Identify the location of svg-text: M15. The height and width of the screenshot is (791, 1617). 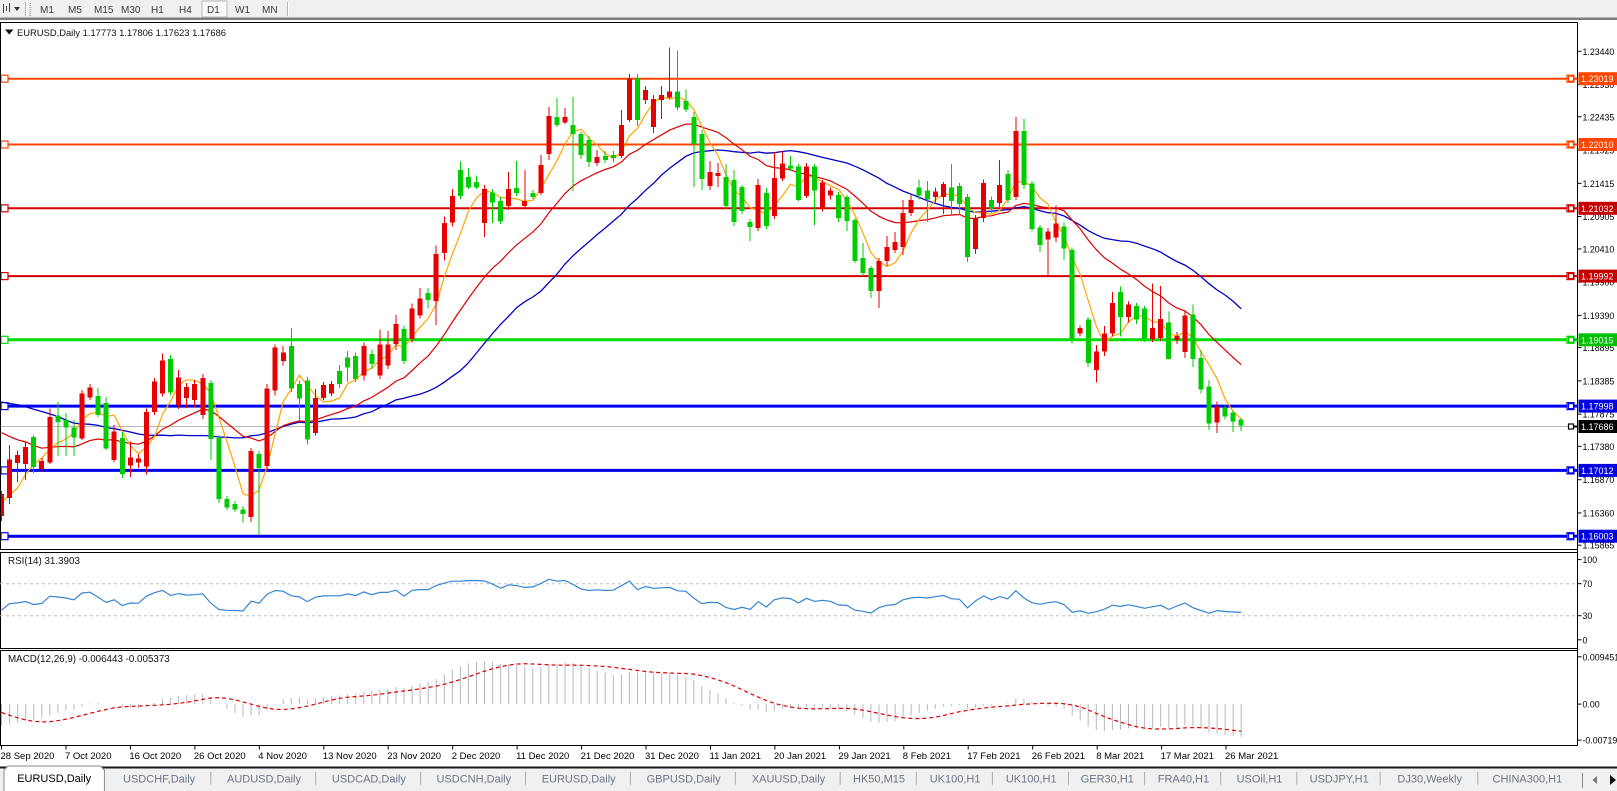
(104, 10).